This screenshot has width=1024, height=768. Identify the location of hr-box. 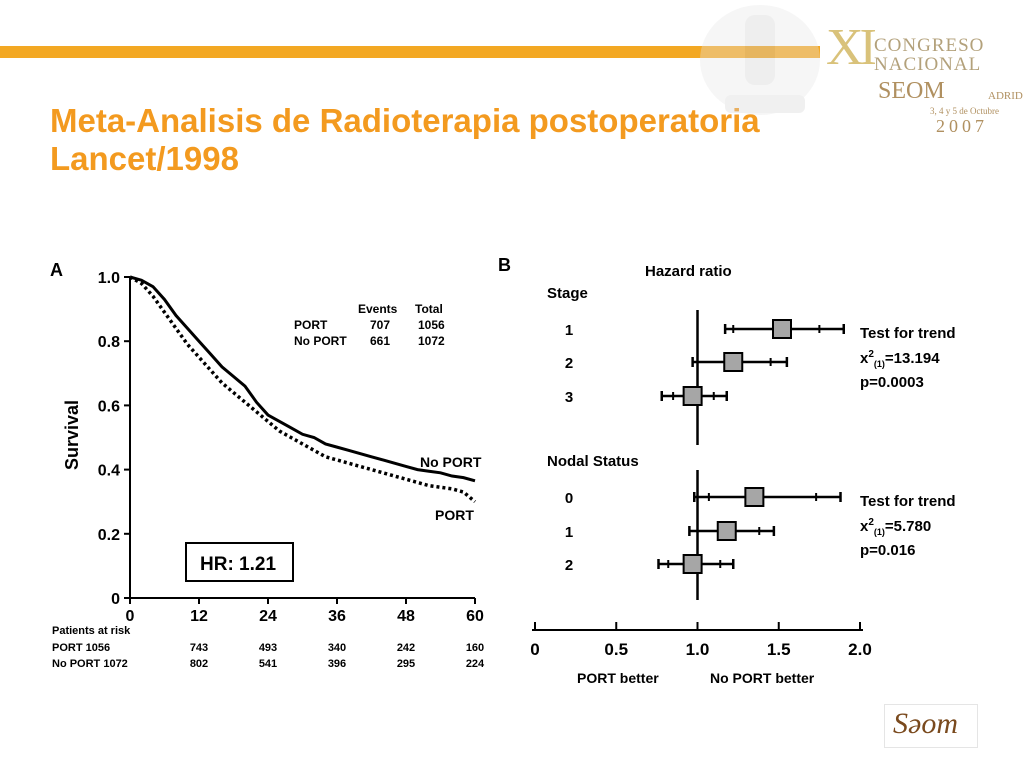
(239, 562).